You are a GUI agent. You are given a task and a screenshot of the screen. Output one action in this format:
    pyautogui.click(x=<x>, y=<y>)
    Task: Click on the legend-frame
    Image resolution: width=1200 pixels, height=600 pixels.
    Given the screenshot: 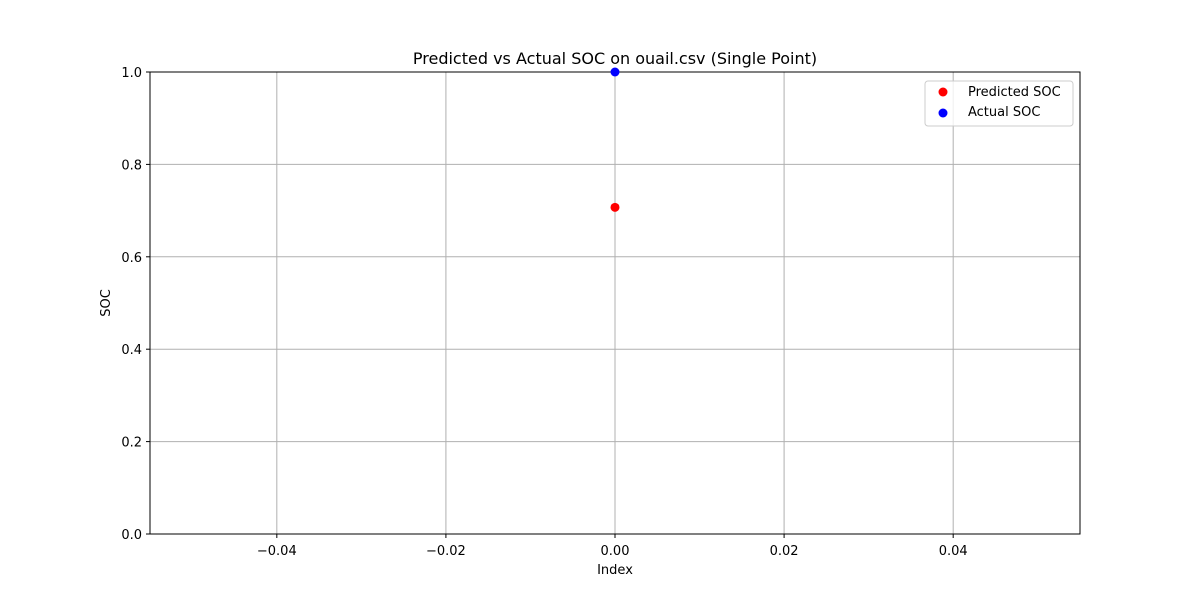 What is the action you would take?
    pyautogui.click(x=999, y=103)
    